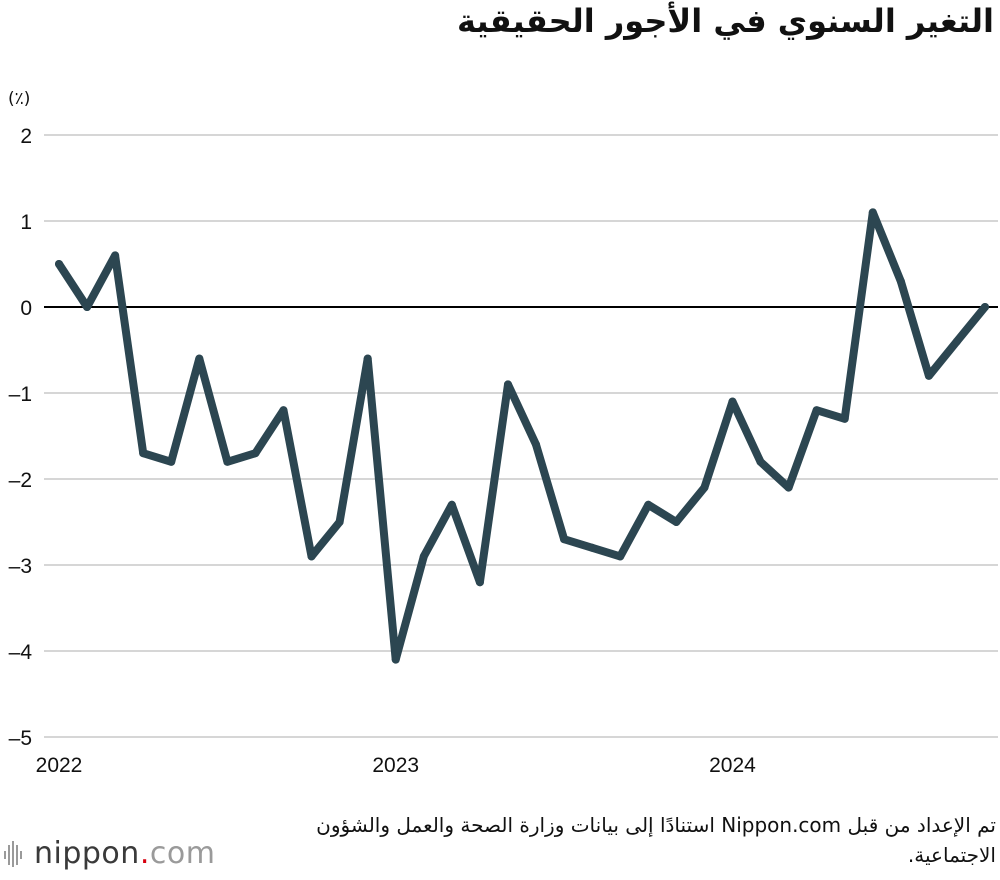  I want to click on y-tick-label: 1, so click(26, 222).